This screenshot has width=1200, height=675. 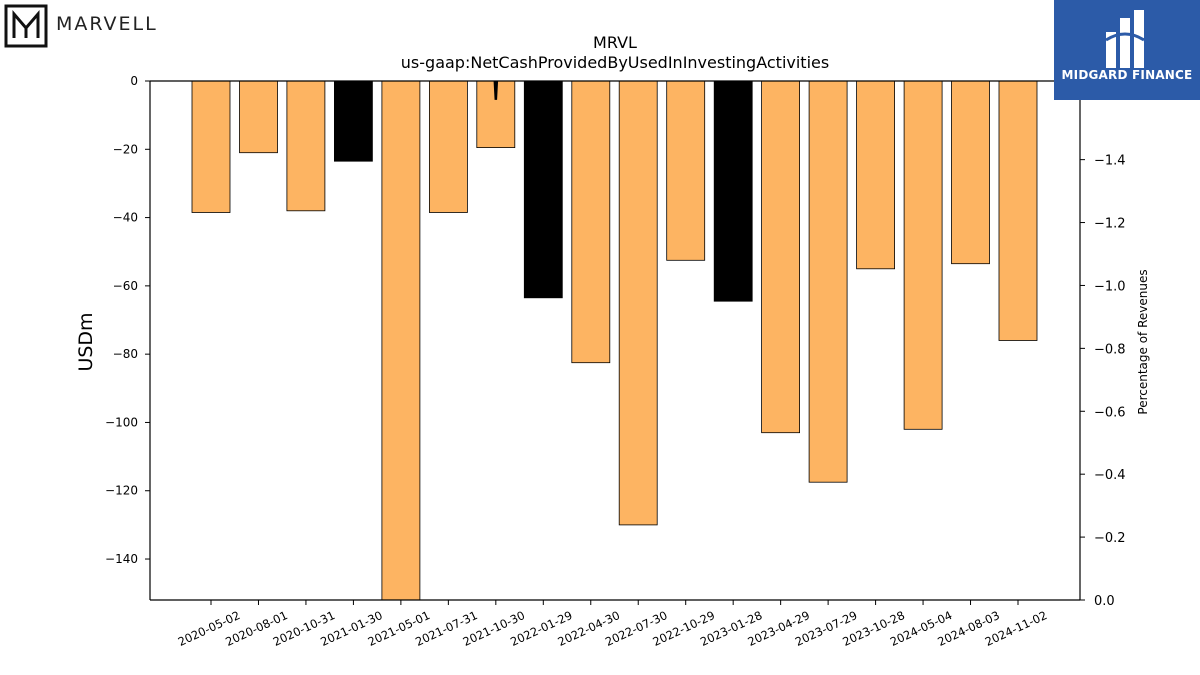 I want to click on left-axis: 0 −20 −40 −60 −80 −100 −120 −140, so click(x=128, y=337).